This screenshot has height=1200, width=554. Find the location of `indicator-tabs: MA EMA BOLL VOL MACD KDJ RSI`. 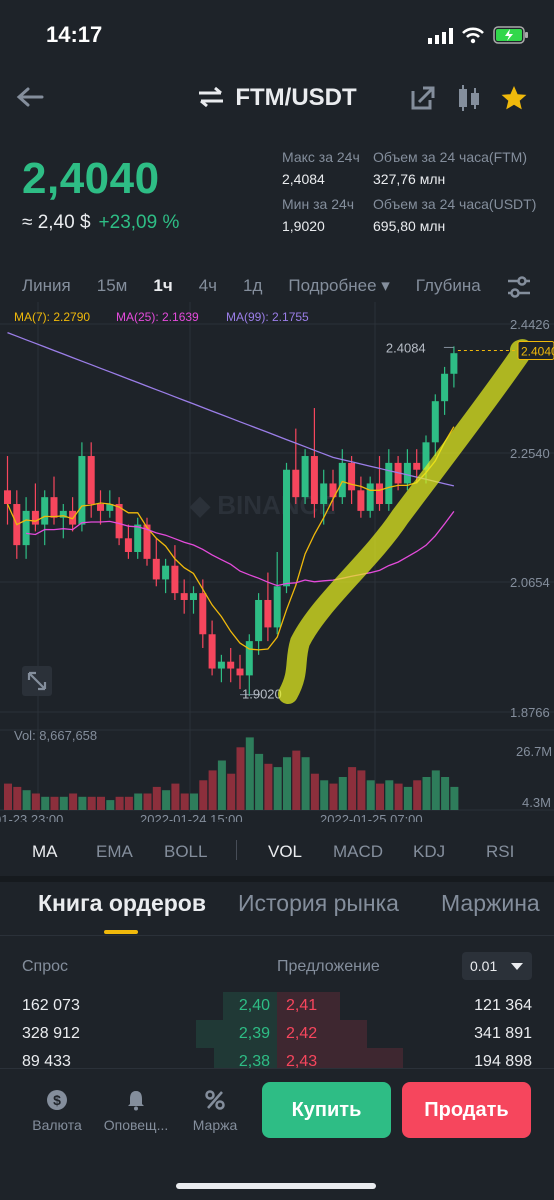

indicator-tabs: MA EMA BOLL VOL MACD KDJ RSI is located at coordinates (277, 852).